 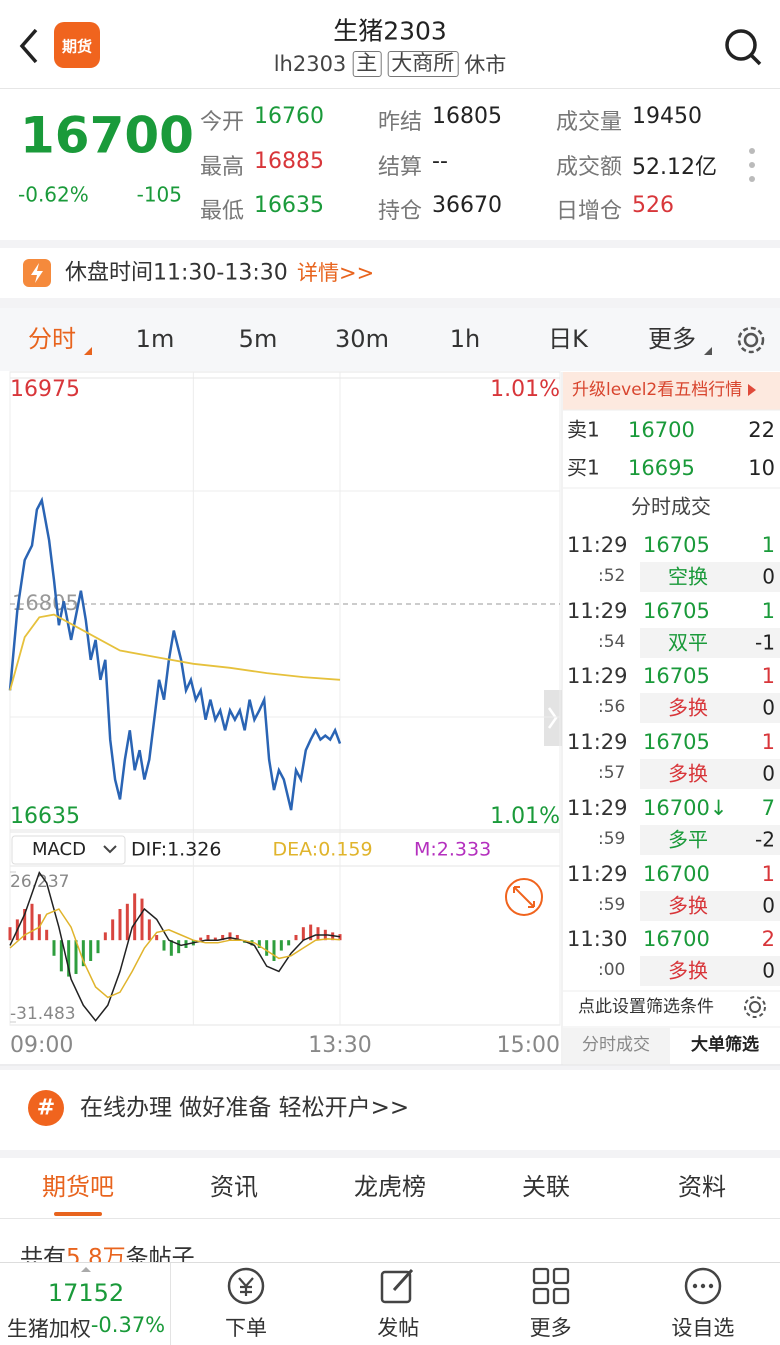 I want to click on action-label: 更多, so click(x=550, y=1327).